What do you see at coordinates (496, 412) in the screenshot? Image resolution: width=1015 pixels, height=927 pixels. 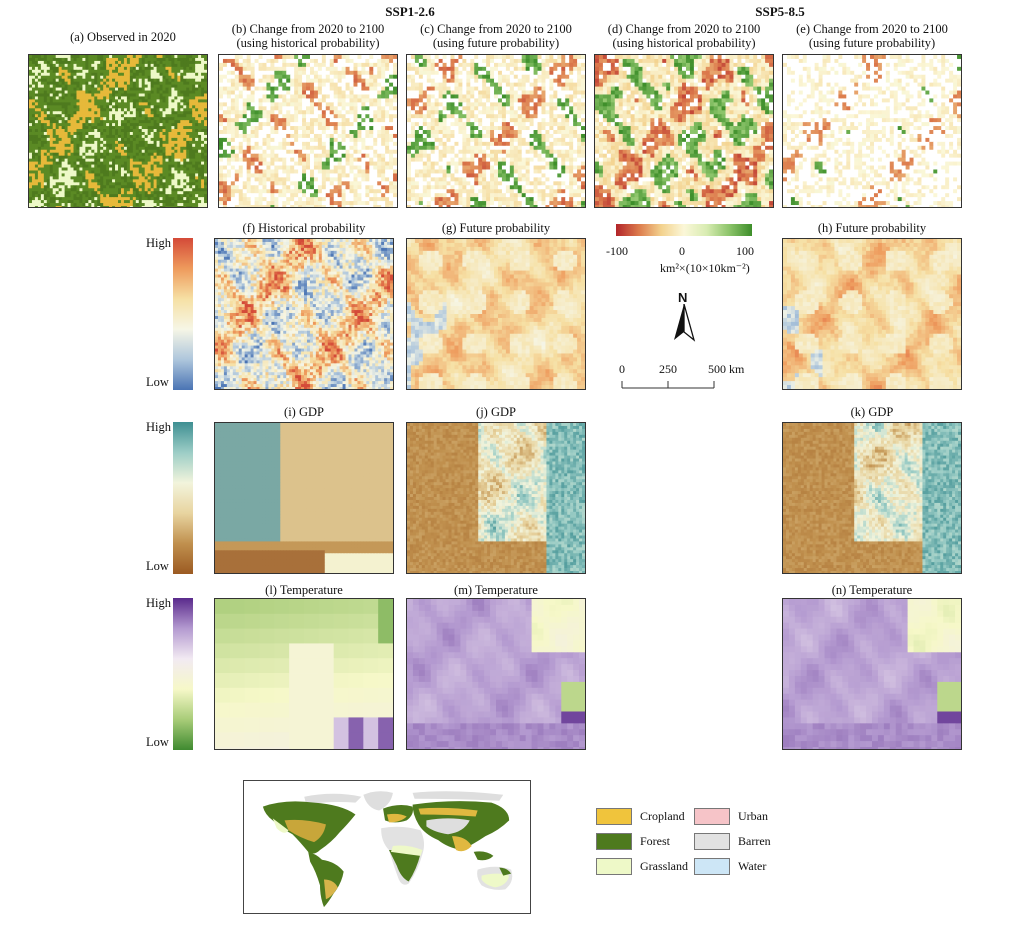 I see `panel-j-title: (j) GDP` at bounding box center [496, 412].